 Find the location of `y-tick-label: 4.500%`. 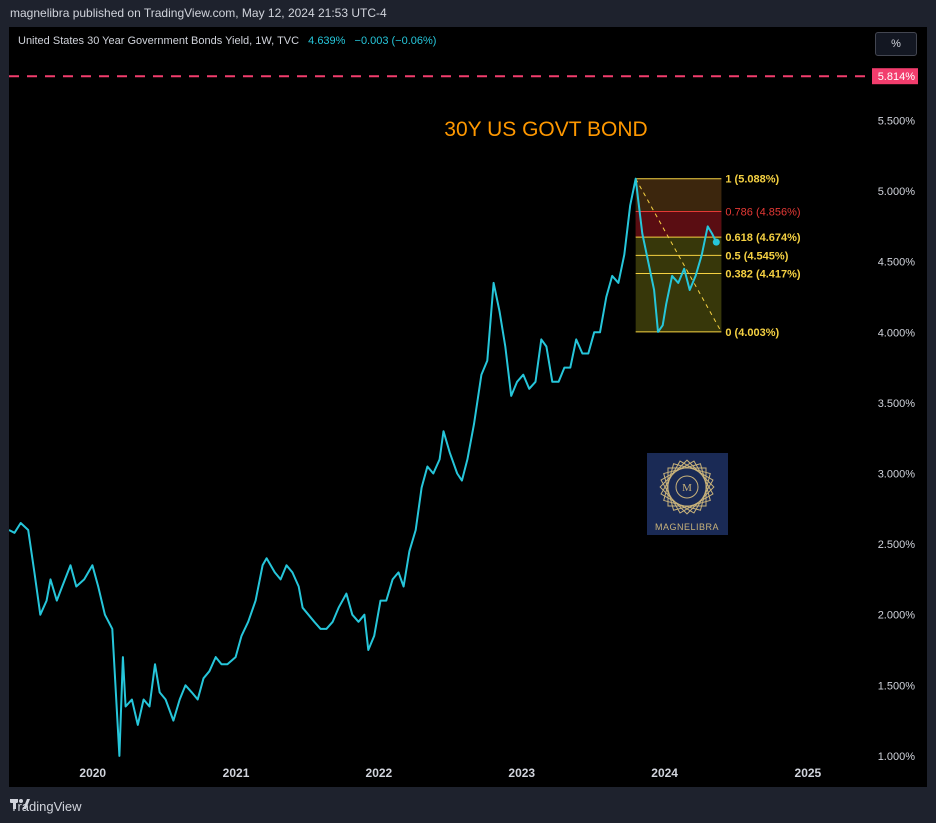

y-tick-label: 4.500% is located at coordinates (897, 263).